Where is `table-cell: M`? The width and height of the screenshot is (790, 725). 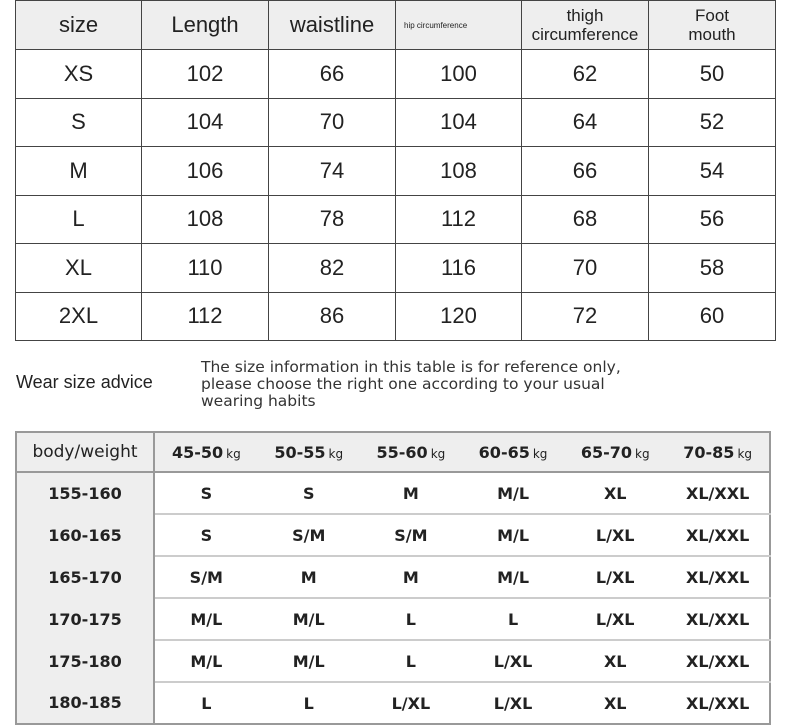
table-cell: M is located at coordinates (78, 171).